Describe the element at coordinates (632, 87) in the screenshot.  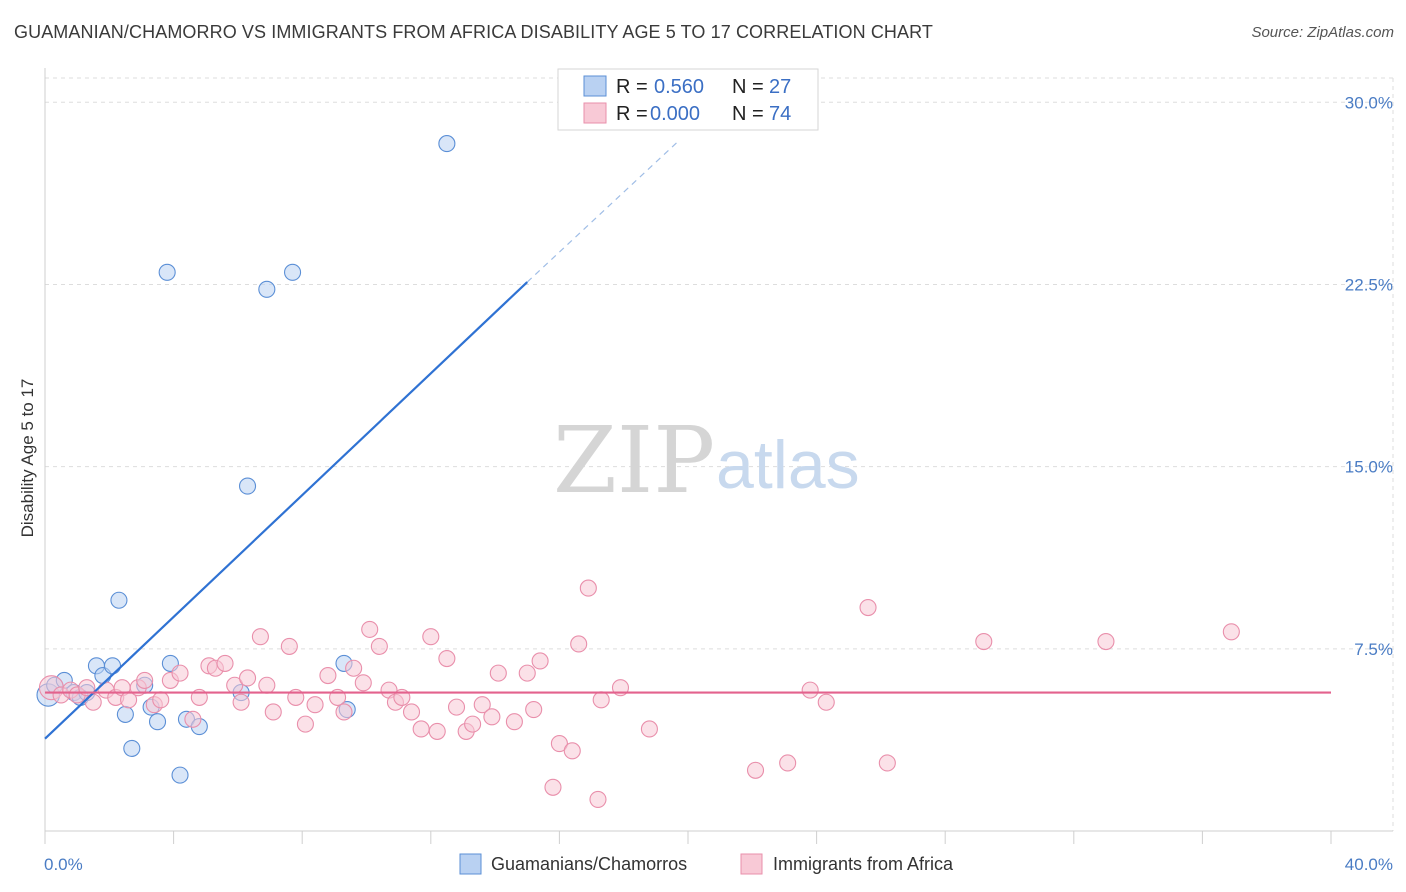
I see `legend-r-label-1: R =` at that location.